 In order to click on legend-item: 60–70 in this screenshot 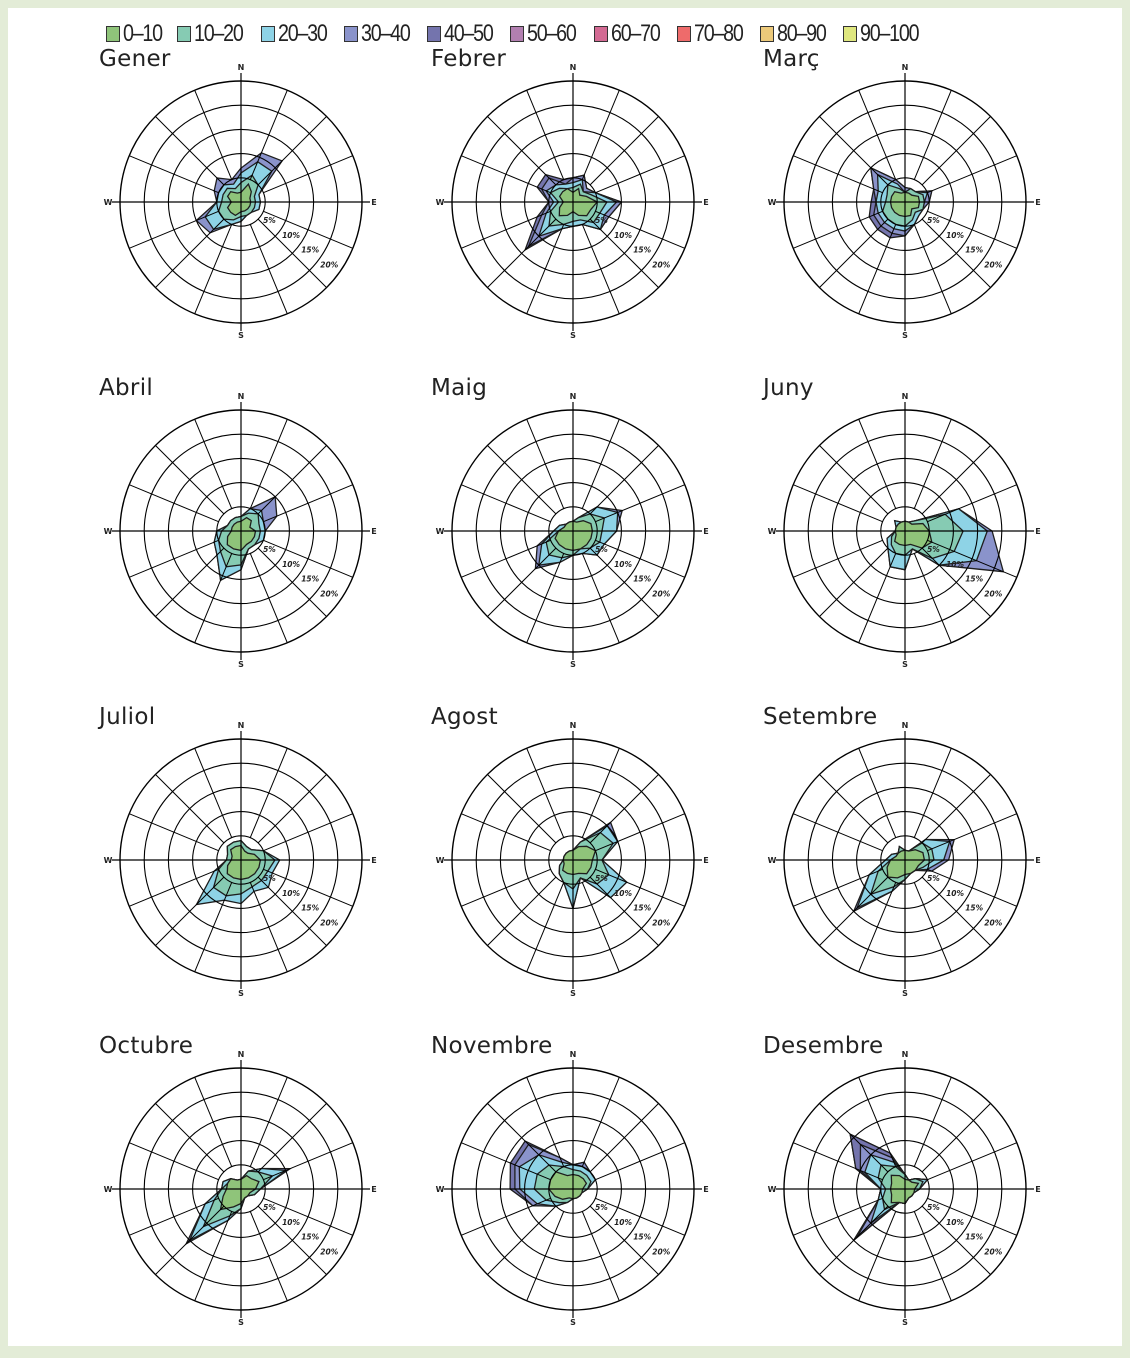, I will do `click(626, 34)`.